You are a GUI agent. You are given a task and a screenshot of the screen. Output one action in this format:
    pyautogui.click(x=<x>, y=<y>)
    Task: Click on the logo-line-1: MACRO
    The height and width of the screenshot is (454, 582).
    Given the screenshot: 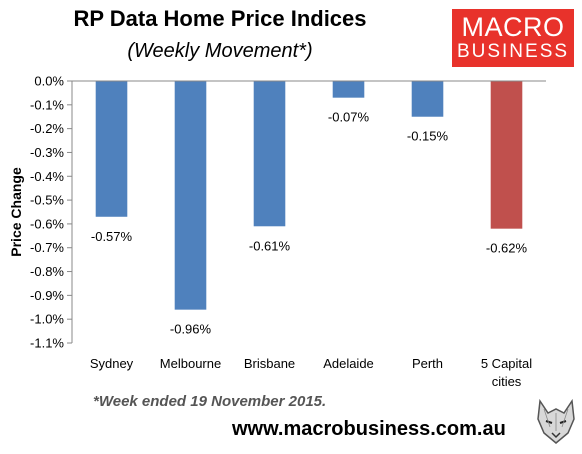 What is the action you would take?
    pyautogui.click(x=513, y=27)
    